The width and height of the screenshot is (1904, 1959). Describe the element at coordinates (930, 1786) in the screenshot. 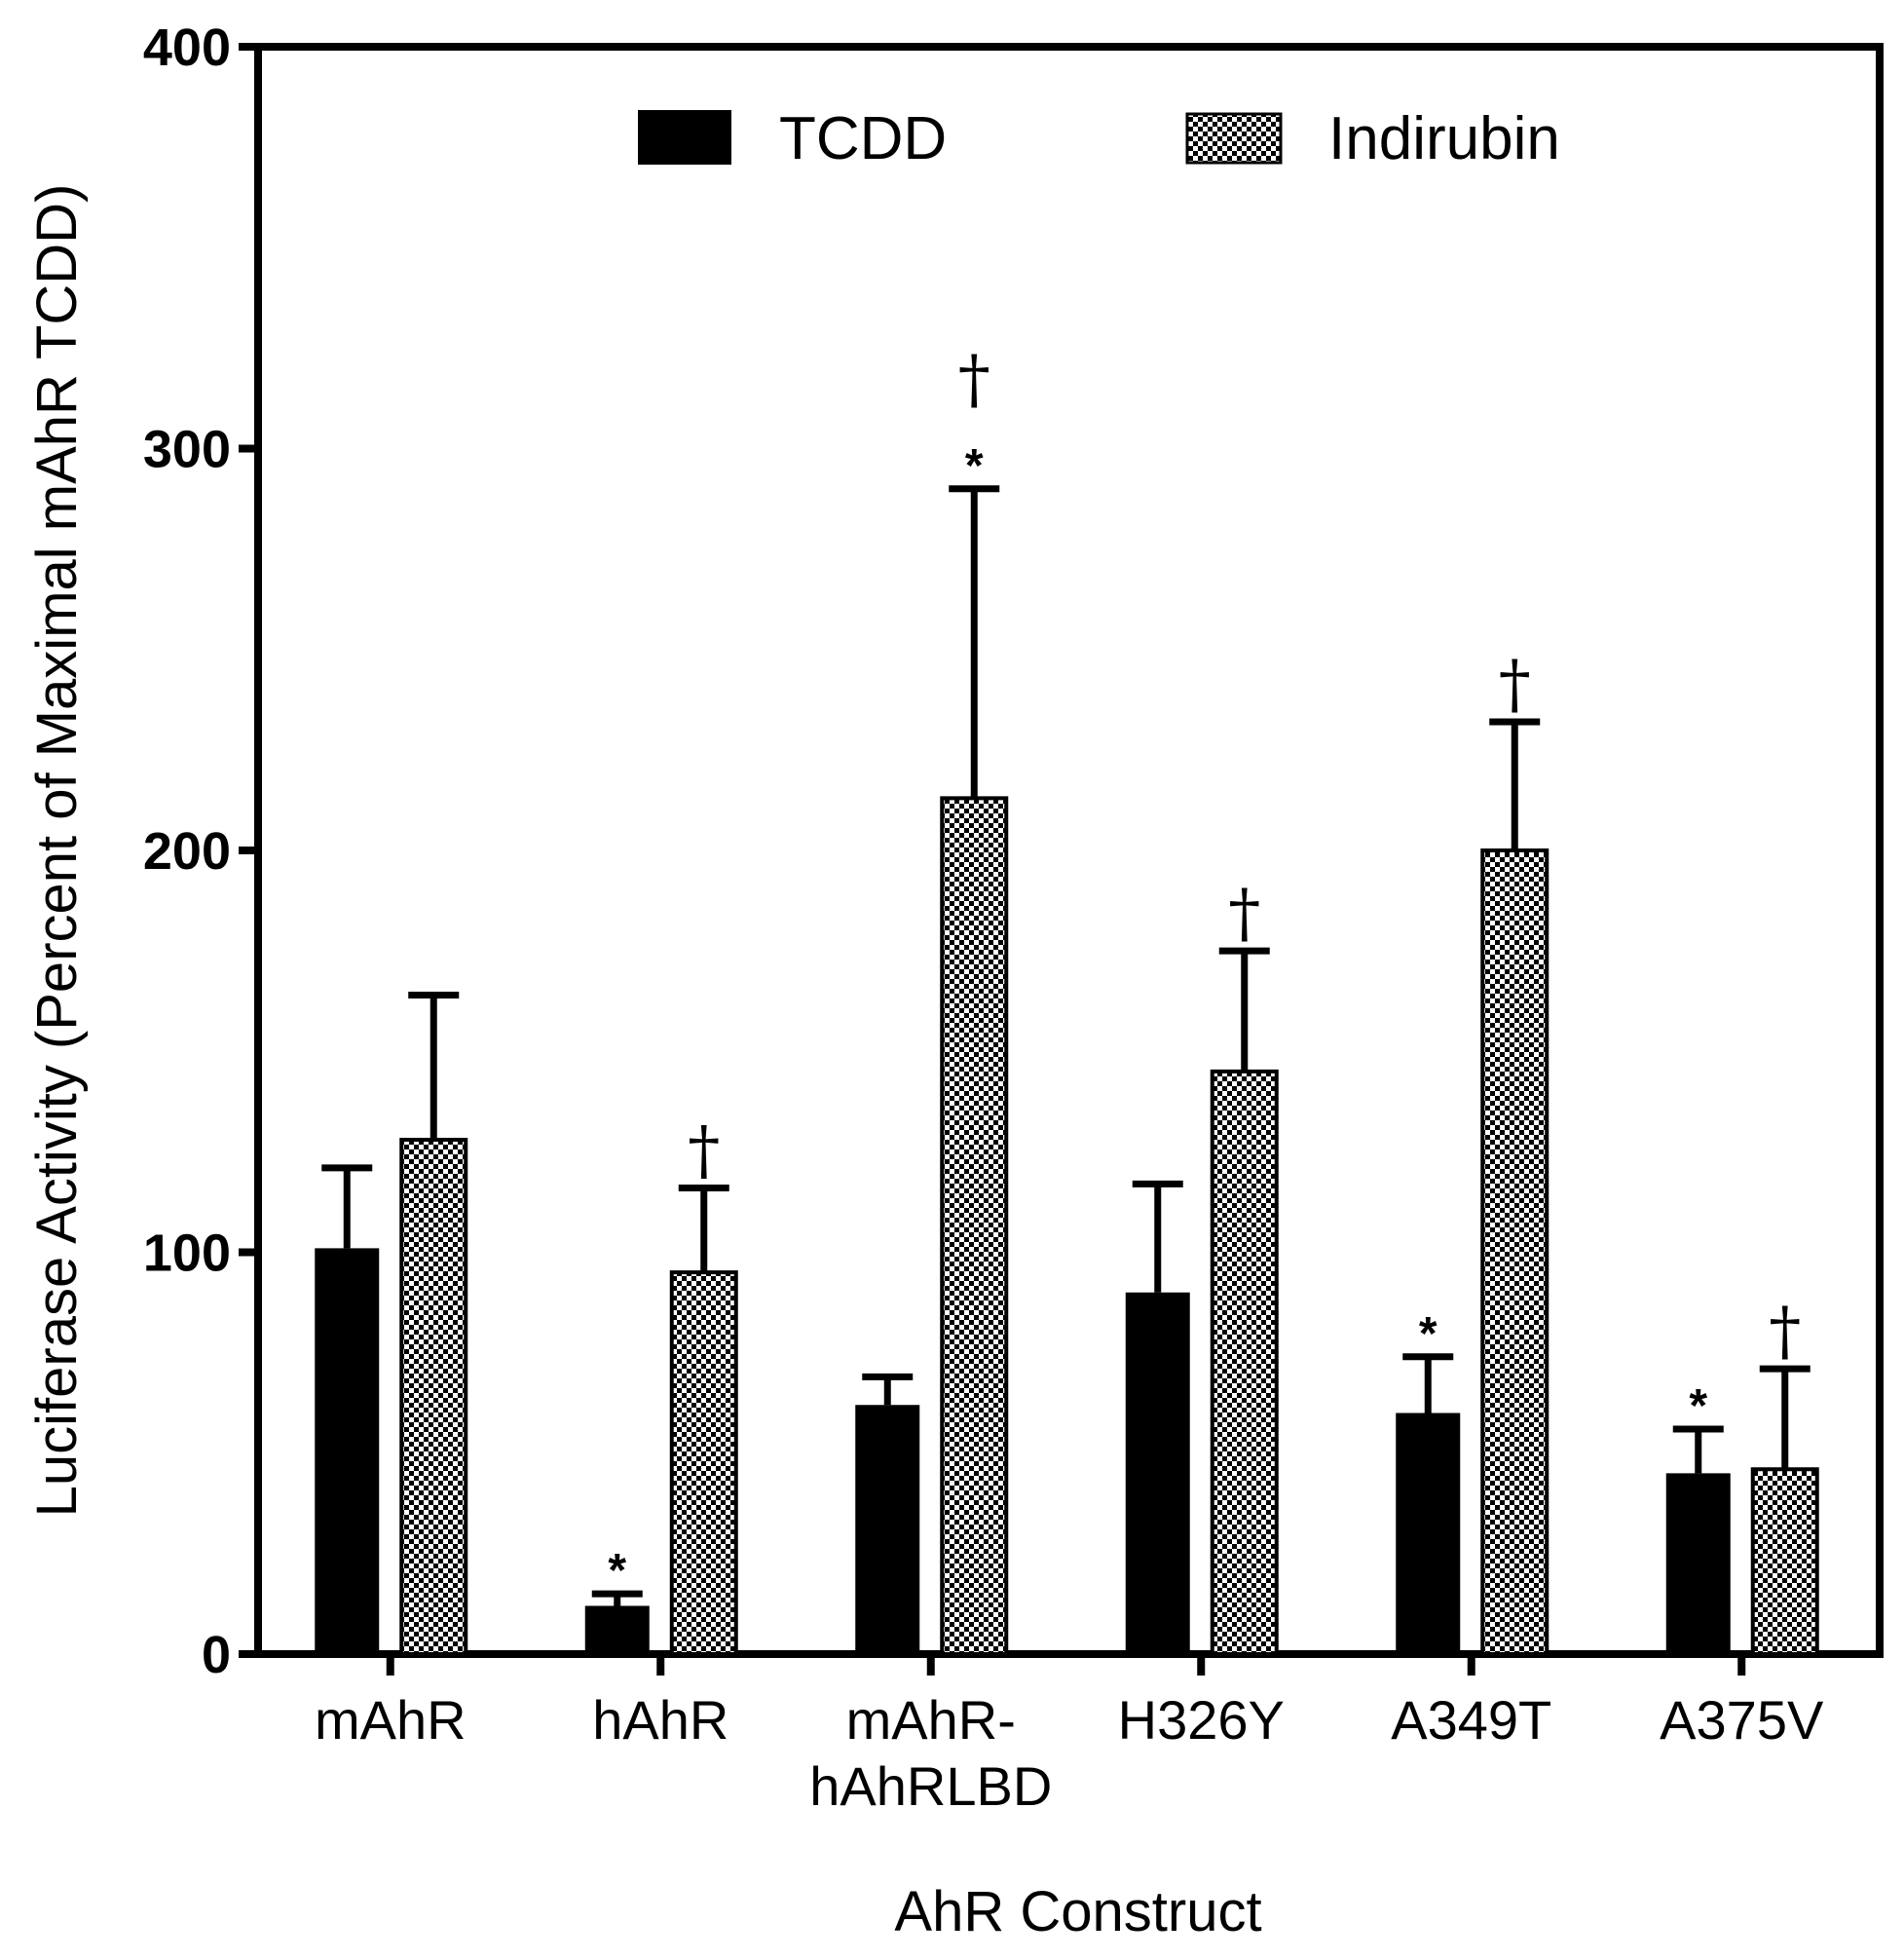

I see `x-tick-label: hAhRLBD` at that location.